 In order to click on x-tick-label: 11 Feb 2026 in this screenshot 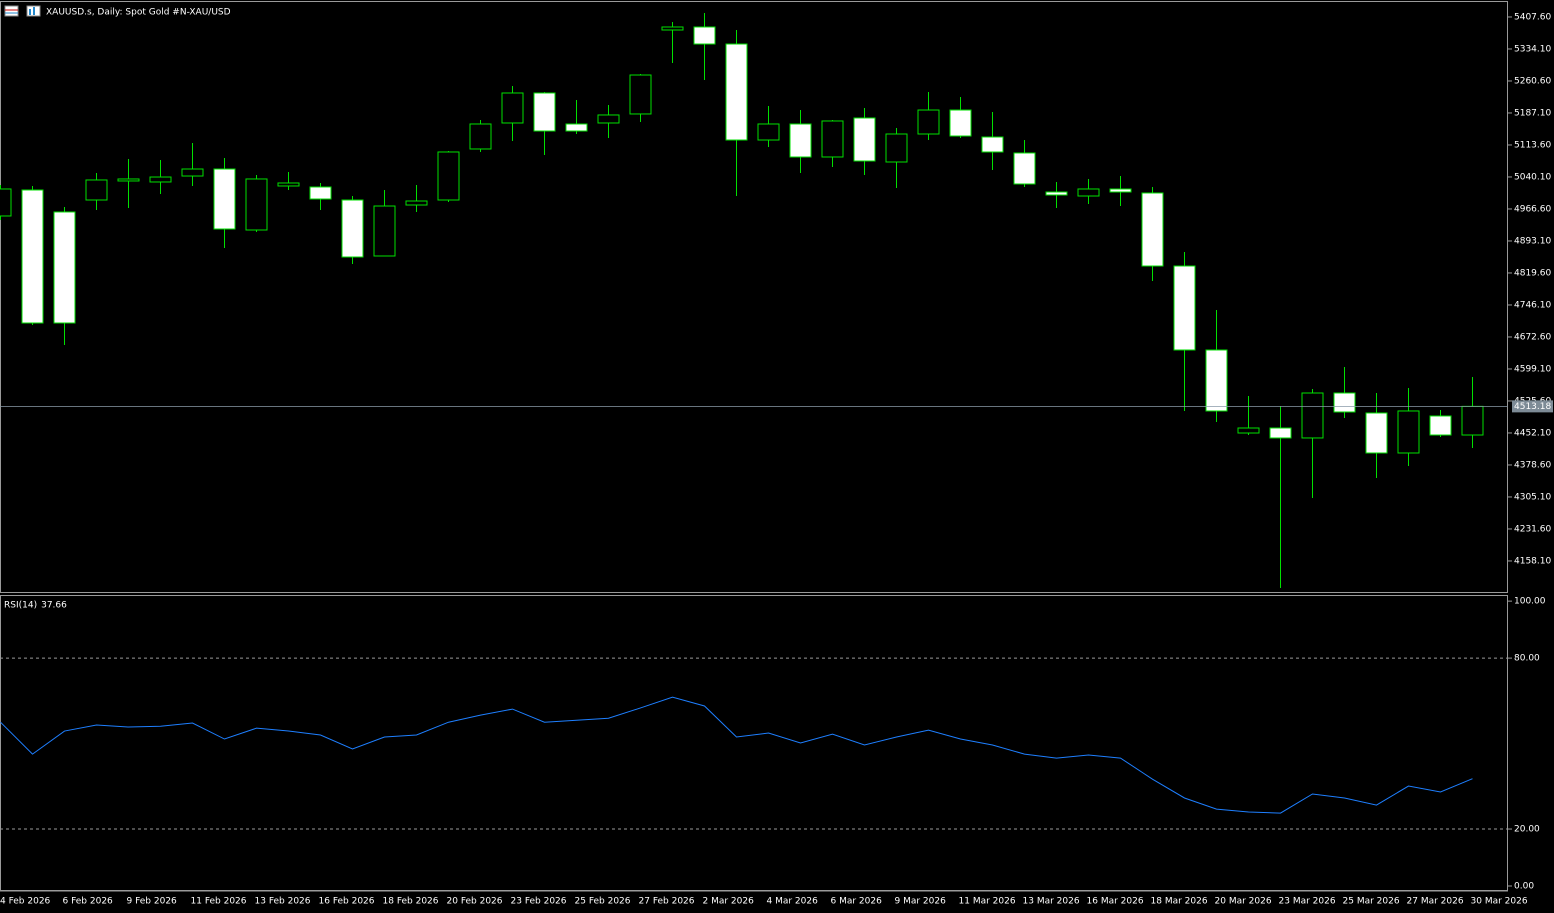, I will do `click(219, 902)`.